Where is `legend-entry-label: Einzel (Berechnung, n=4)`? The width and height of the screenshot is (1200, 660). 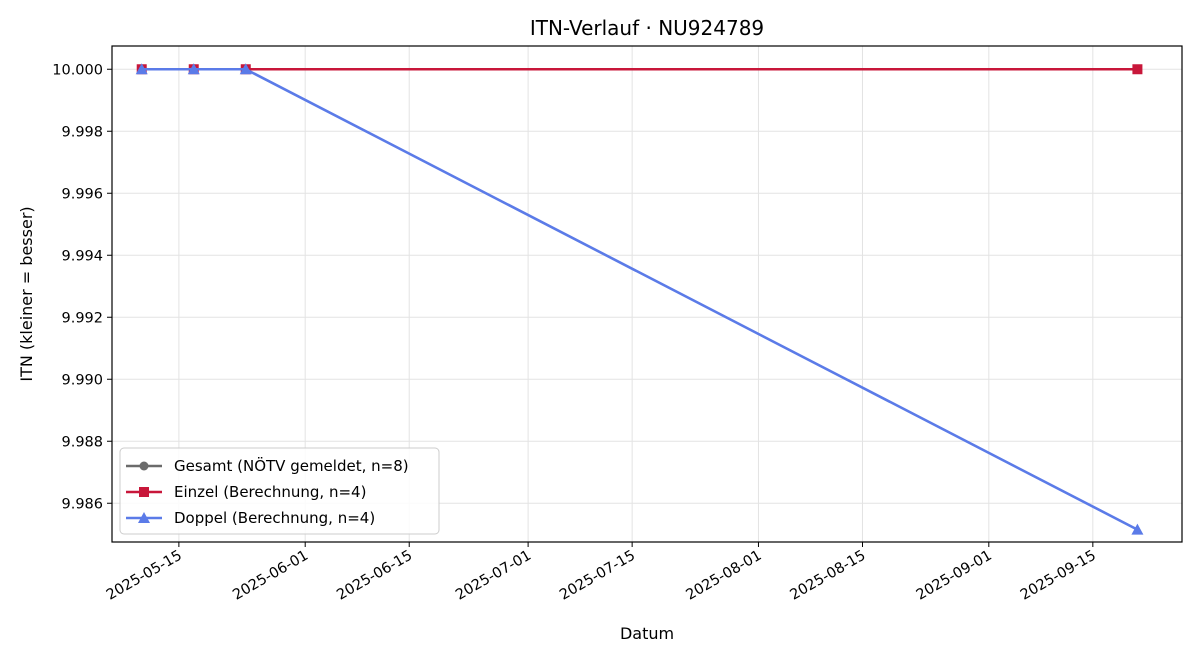 legend-entry-label: Einzel (Berechnung, n=4) is located at coordinates (270, 492).